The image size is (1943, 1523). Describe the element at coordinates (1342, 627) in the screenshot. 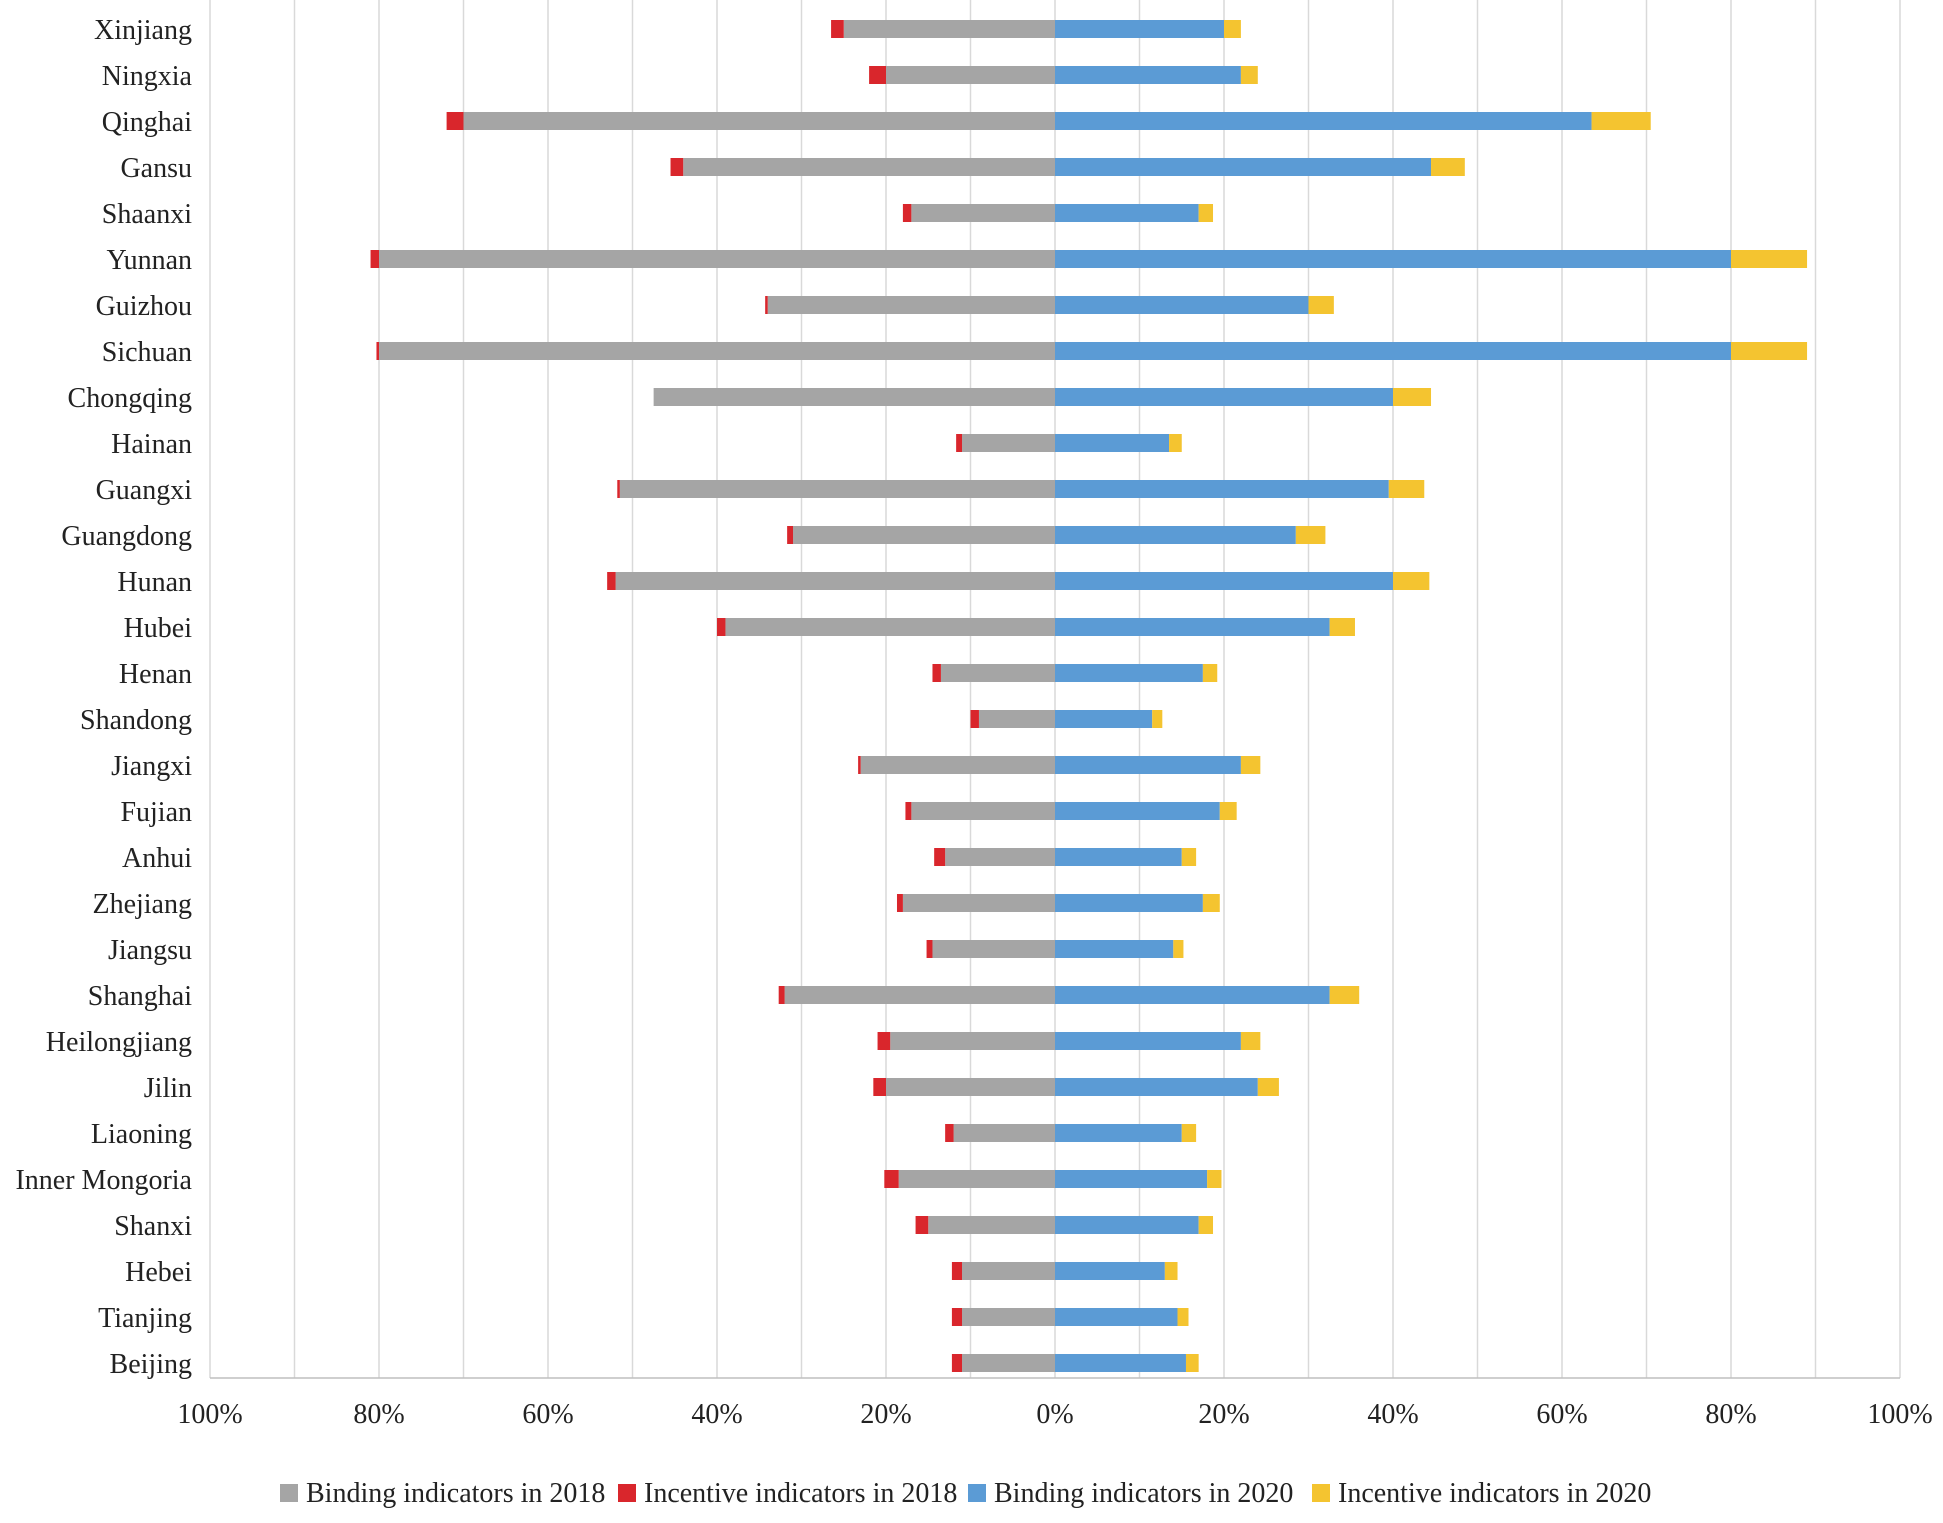

I see `bar-incentive-indicators-in-2020-hubei` at that location.